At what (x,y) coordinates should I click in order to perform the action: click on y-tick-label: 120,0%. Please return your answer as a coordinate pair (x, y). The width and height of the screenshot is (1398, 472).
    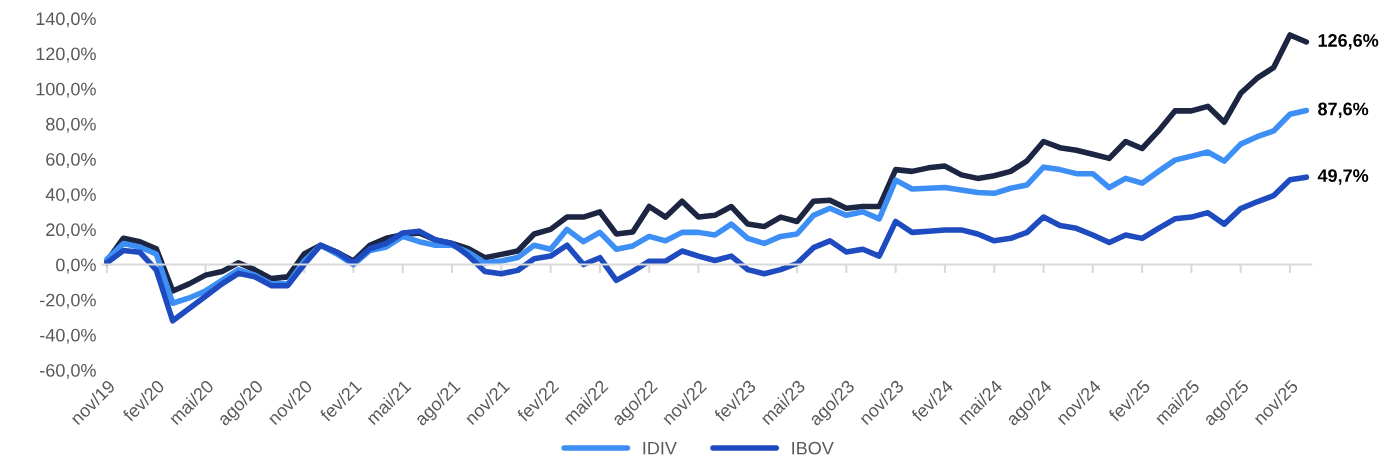
    Looking at the image, I should click on (66, 55).